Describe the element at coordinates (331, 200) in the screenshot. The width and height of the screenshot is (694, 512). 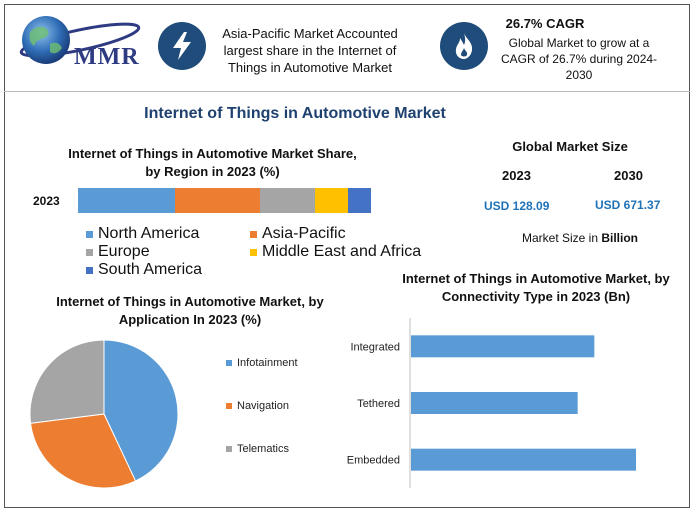
I see `bar-segment-middle-east-and-africa` at that location.